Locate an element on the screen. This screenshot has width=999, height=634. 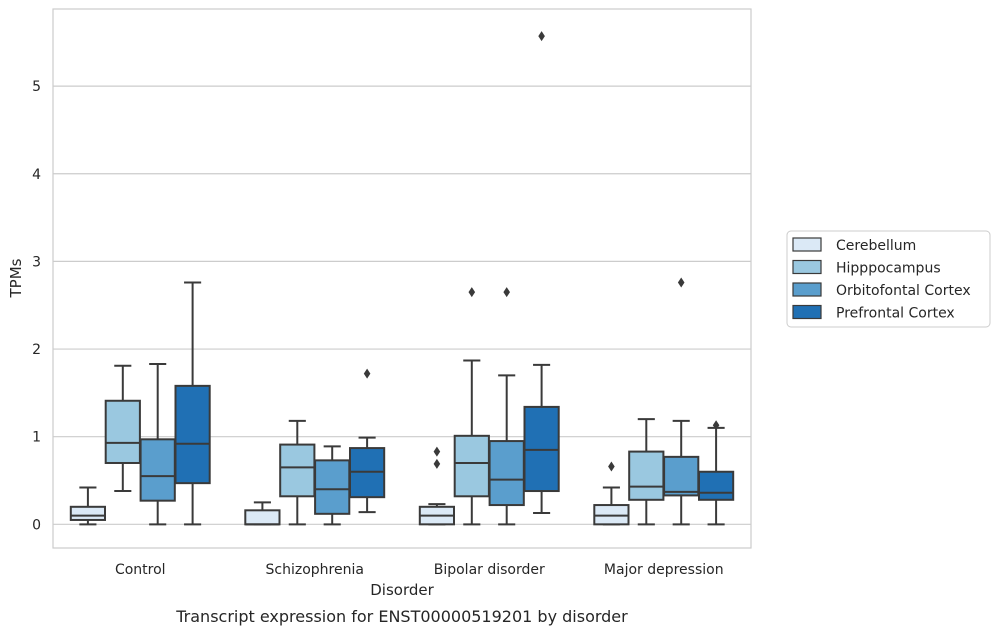
x-tick-label: Schizophrenia is located at coordinates (315, 570).